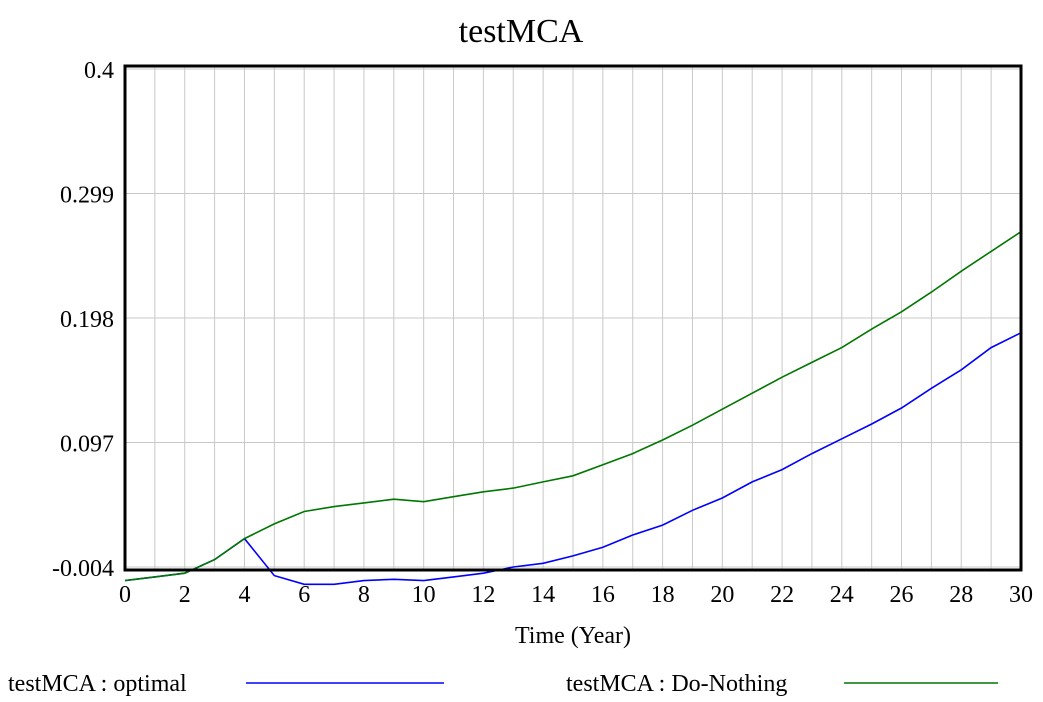 The image size is (1043, 702). I want to click on y-tick-label: 0.299, so click(87, 196).